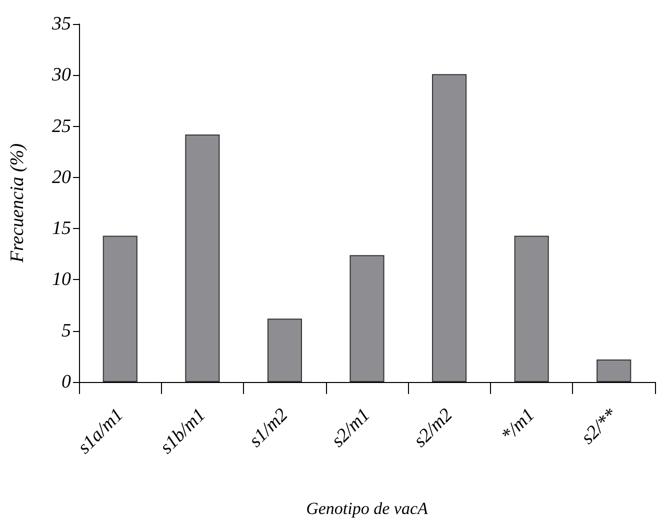 This screenshot has height=528, width=667. Describe the element at coordinates (518, 425) in the screenshot. I see `x-tick-label: */m1` at that location.